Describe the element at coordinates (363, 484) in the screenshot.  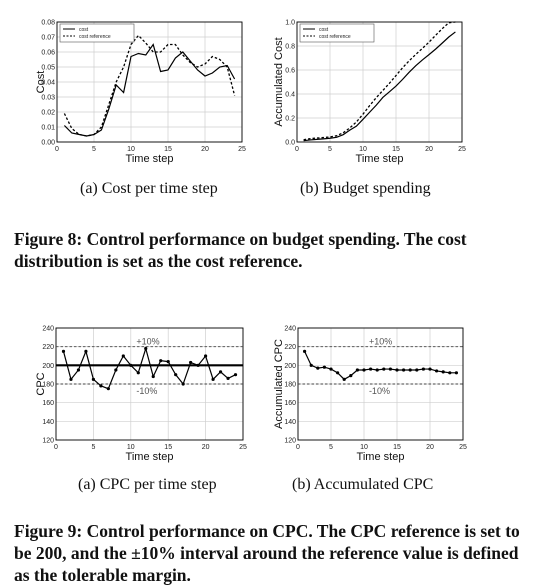
I see `subcaption-accumulated-cpc: (b) Accumulated CPC` at that location.